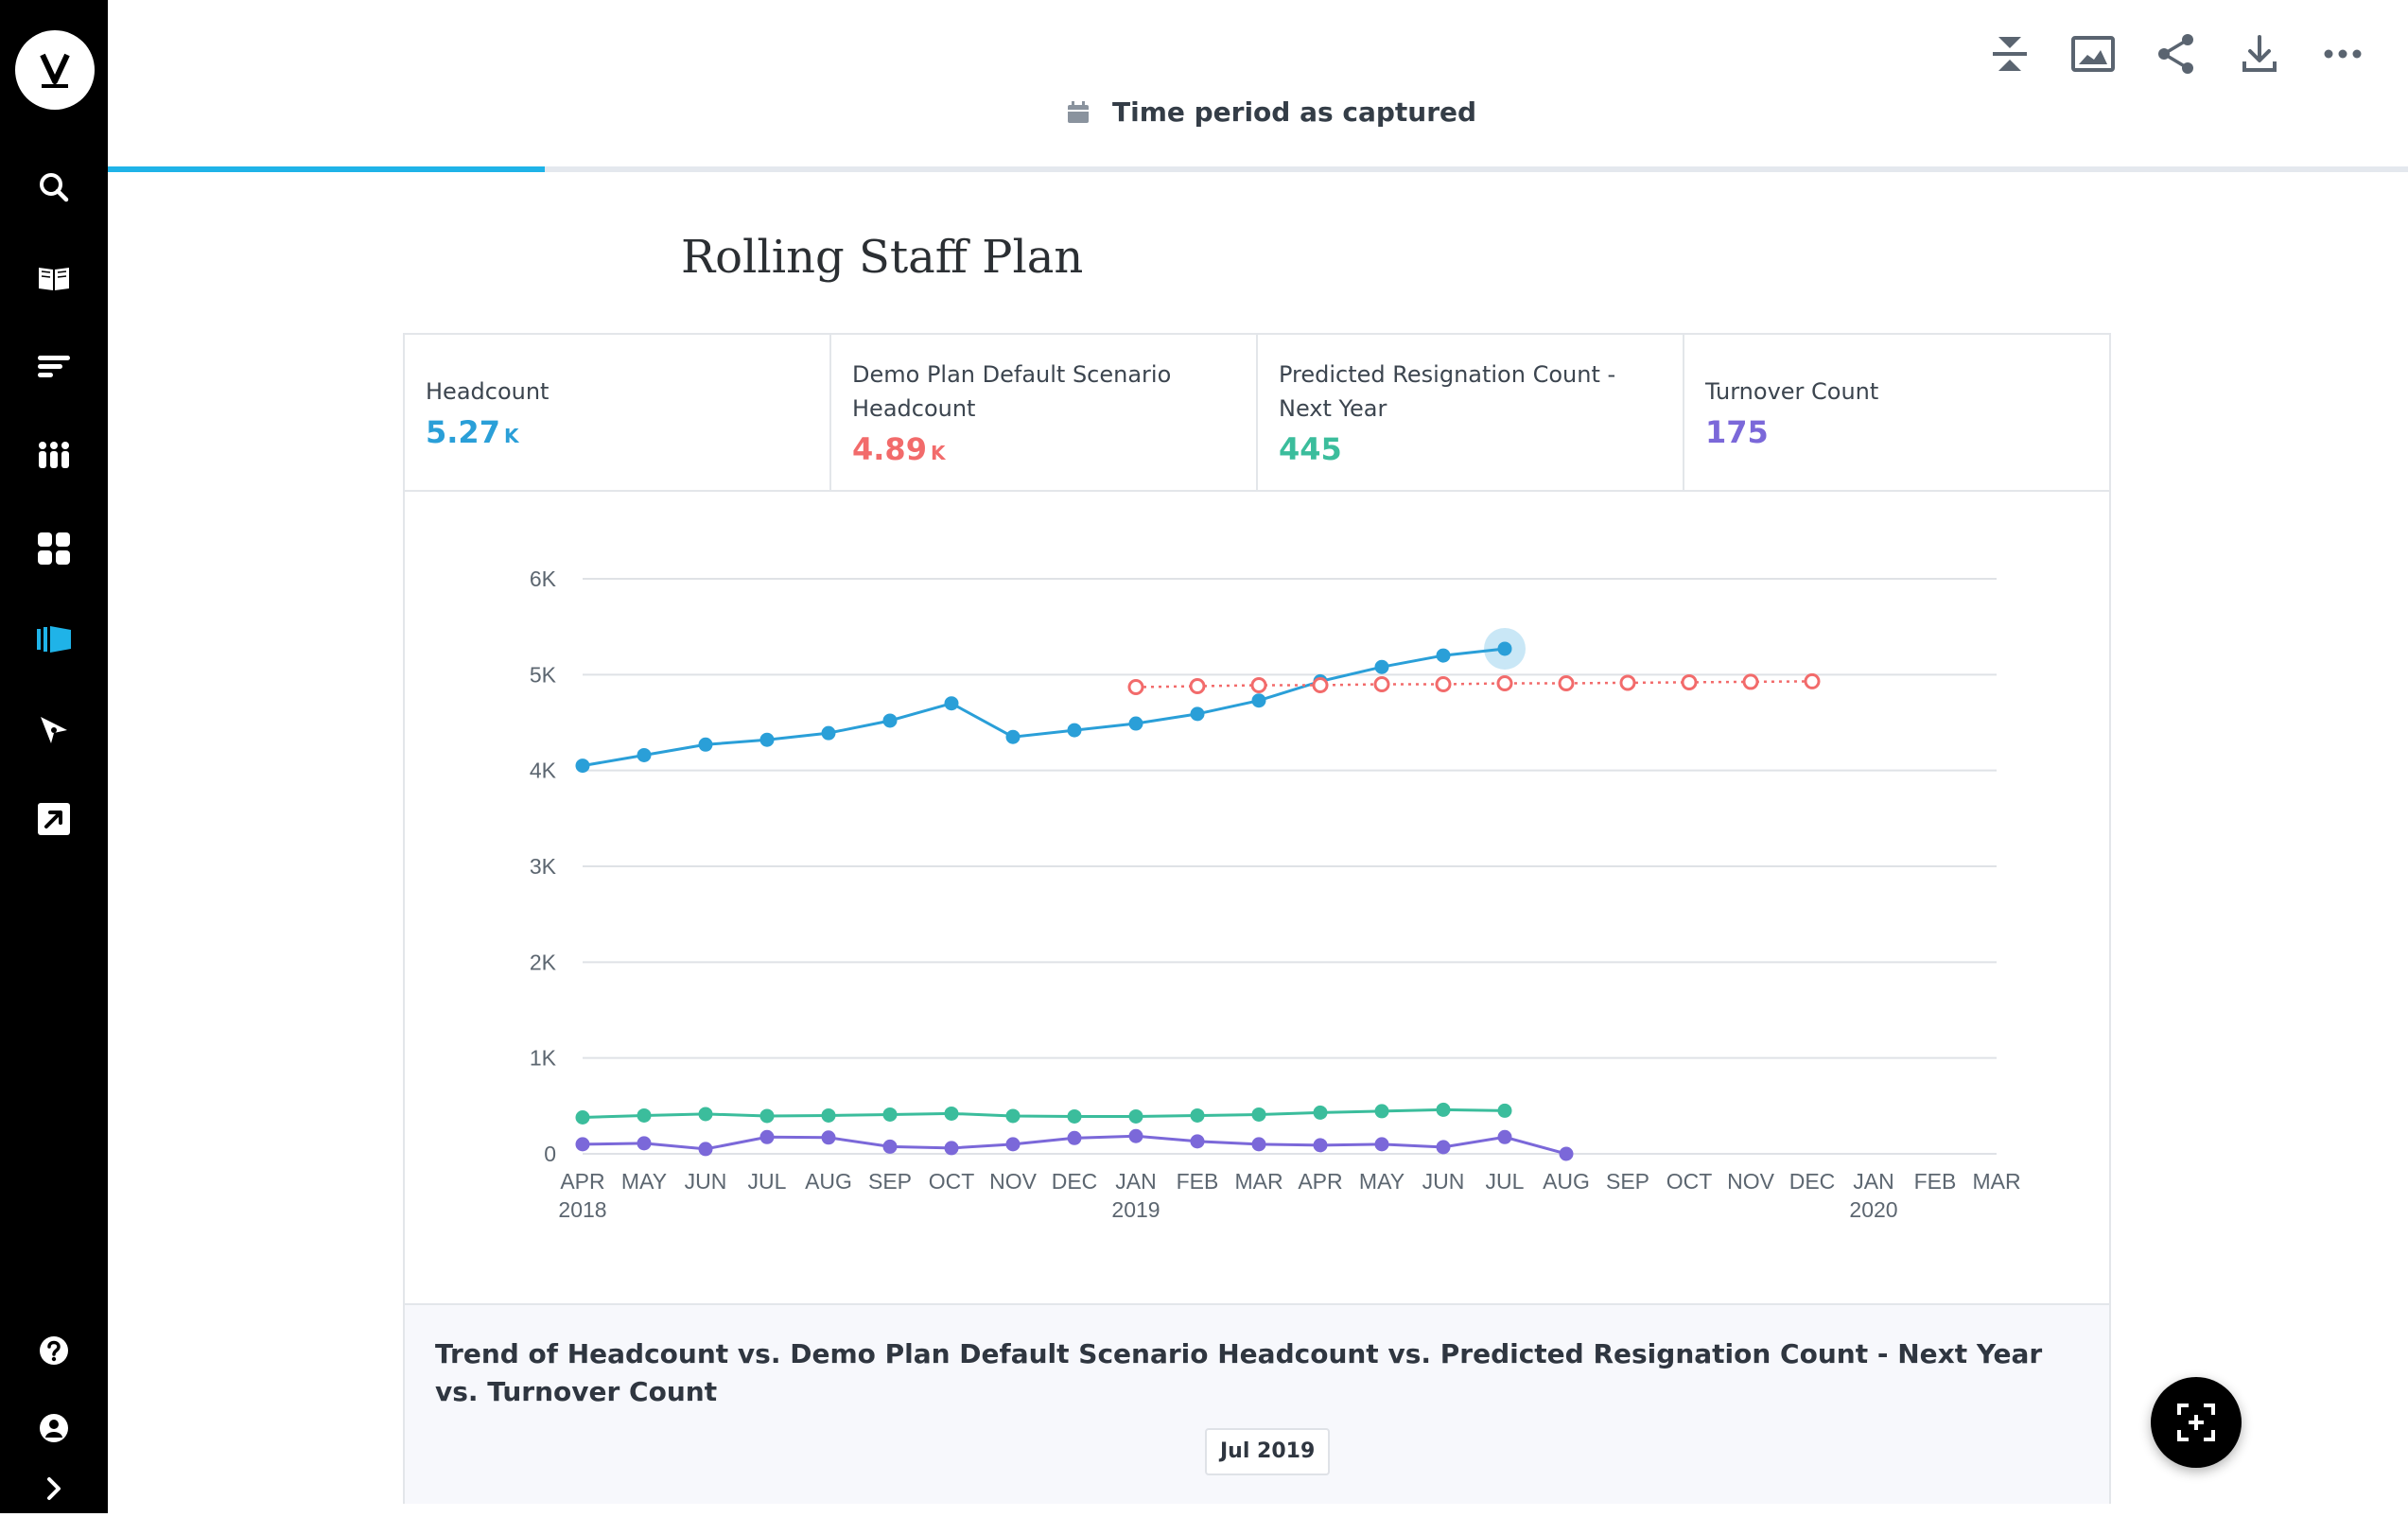 This screenshot has height=1517, width=2408. Describe the element at coordinates (54, 1350) in the screenshot. I see `help-icon` at that location.